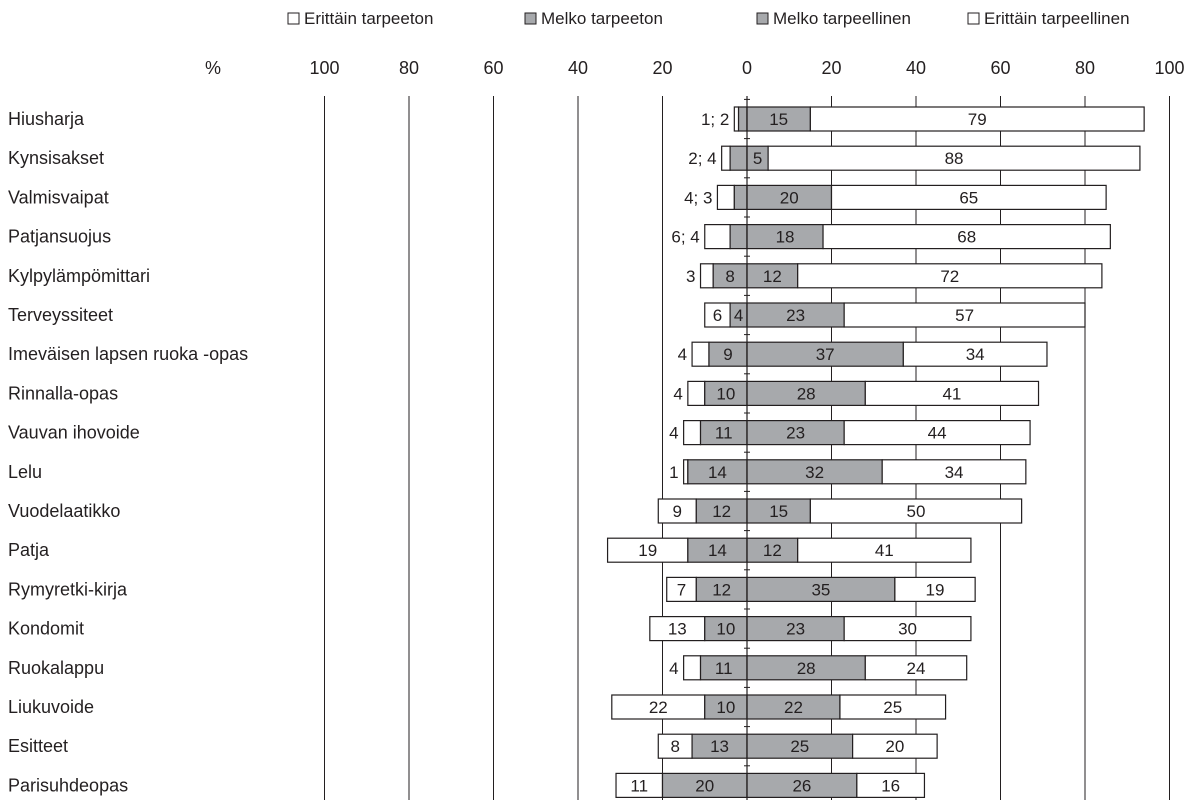 The width and height of the screenshot is (1200, 800). Describe the element at coordinates (25, 472) in the screenshot. I see `category-label: Lelu` at that location.